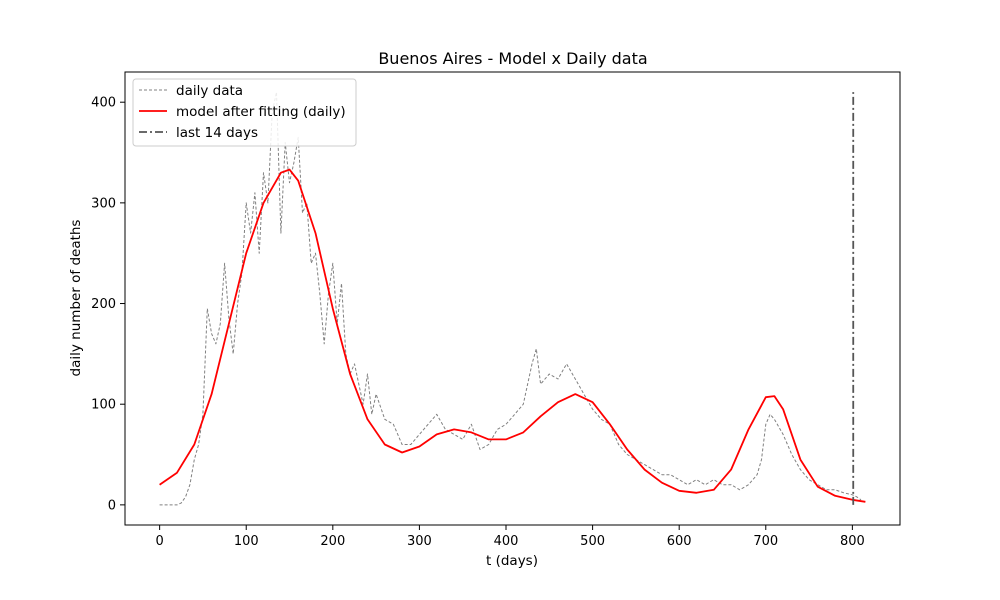 This screenshot has width=1000, height=600. I want to click on chart-title: Buenos Aires - Model x Daily data, so click(512, 58).